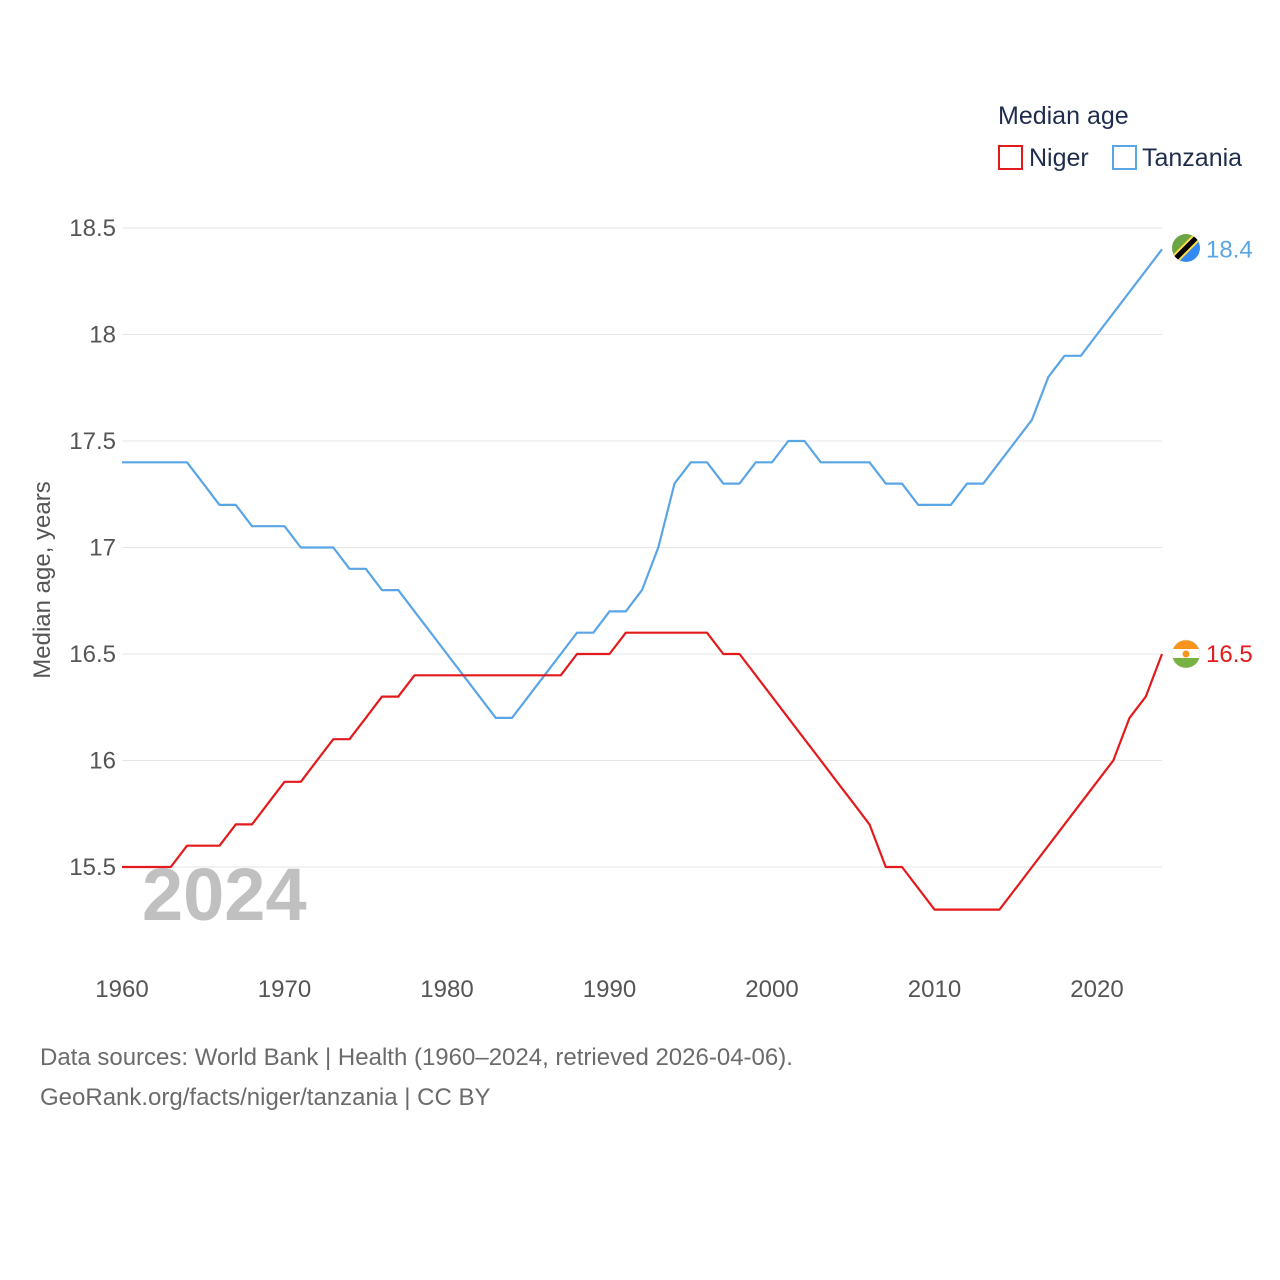 This screenshot has width=1280, height=1280. What do you see at coordinates (1059, 158) in the screenshot?
I see `legend-label-niger: Niger` at bounding box center [1059, 158].